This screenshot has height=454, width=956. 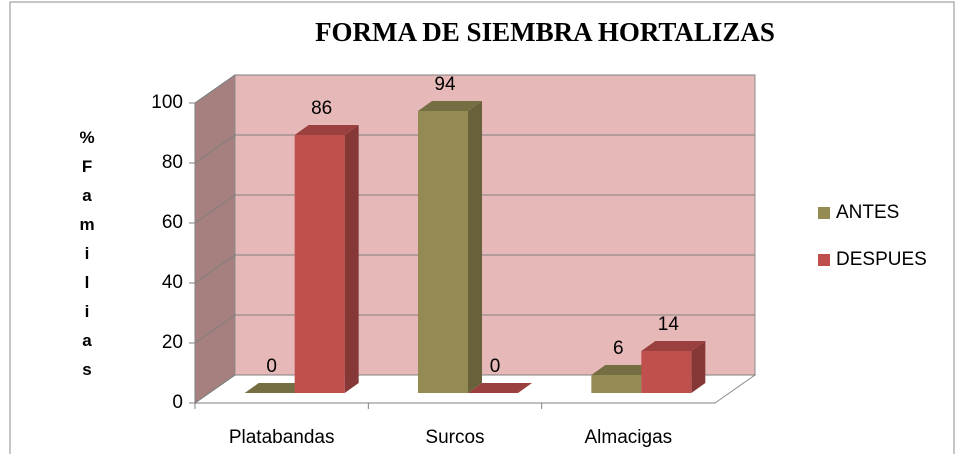 What do you see at coordinates (867, 212) in the screenshot?
I see `legend-label: ANTES` at bounding box center [867, 212].